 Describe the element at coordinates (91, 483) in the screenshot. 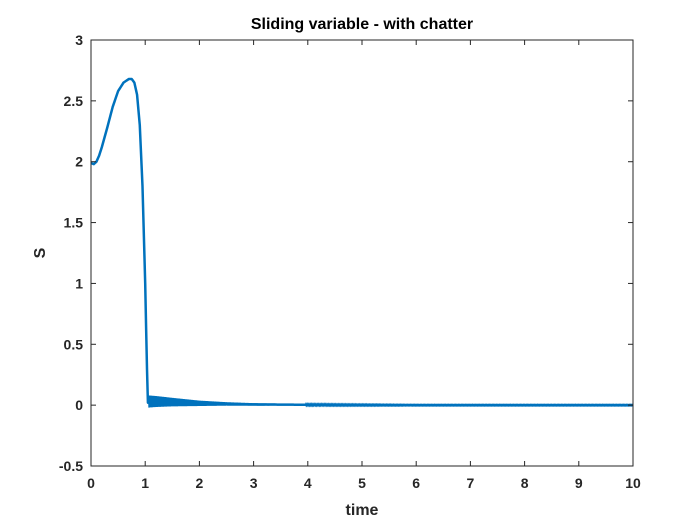

I see `x-tick-label: 0` at that location.